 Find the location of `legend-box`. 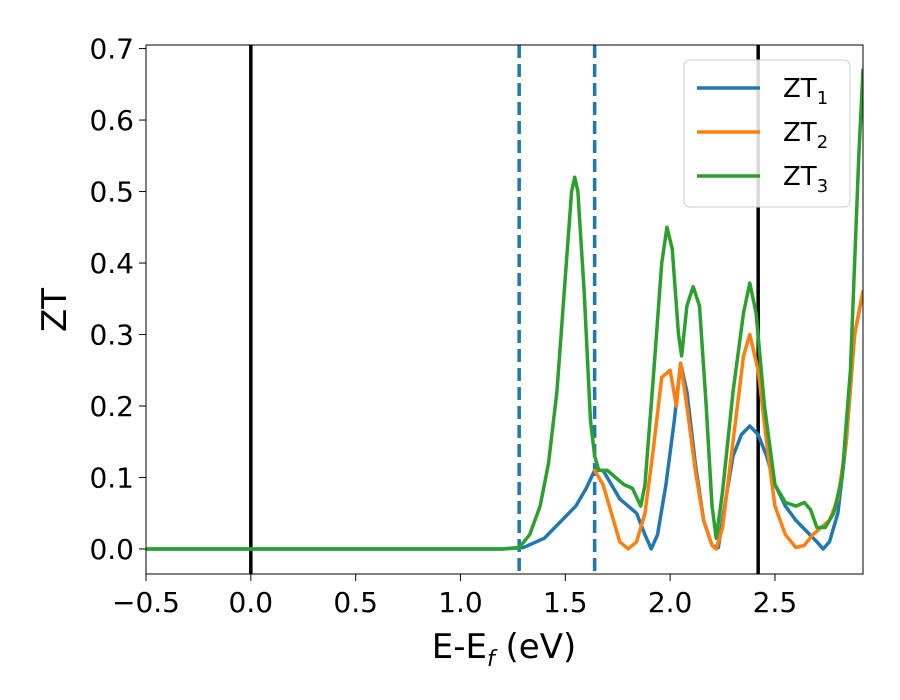

legend-box is located at coordinates (767, 133).